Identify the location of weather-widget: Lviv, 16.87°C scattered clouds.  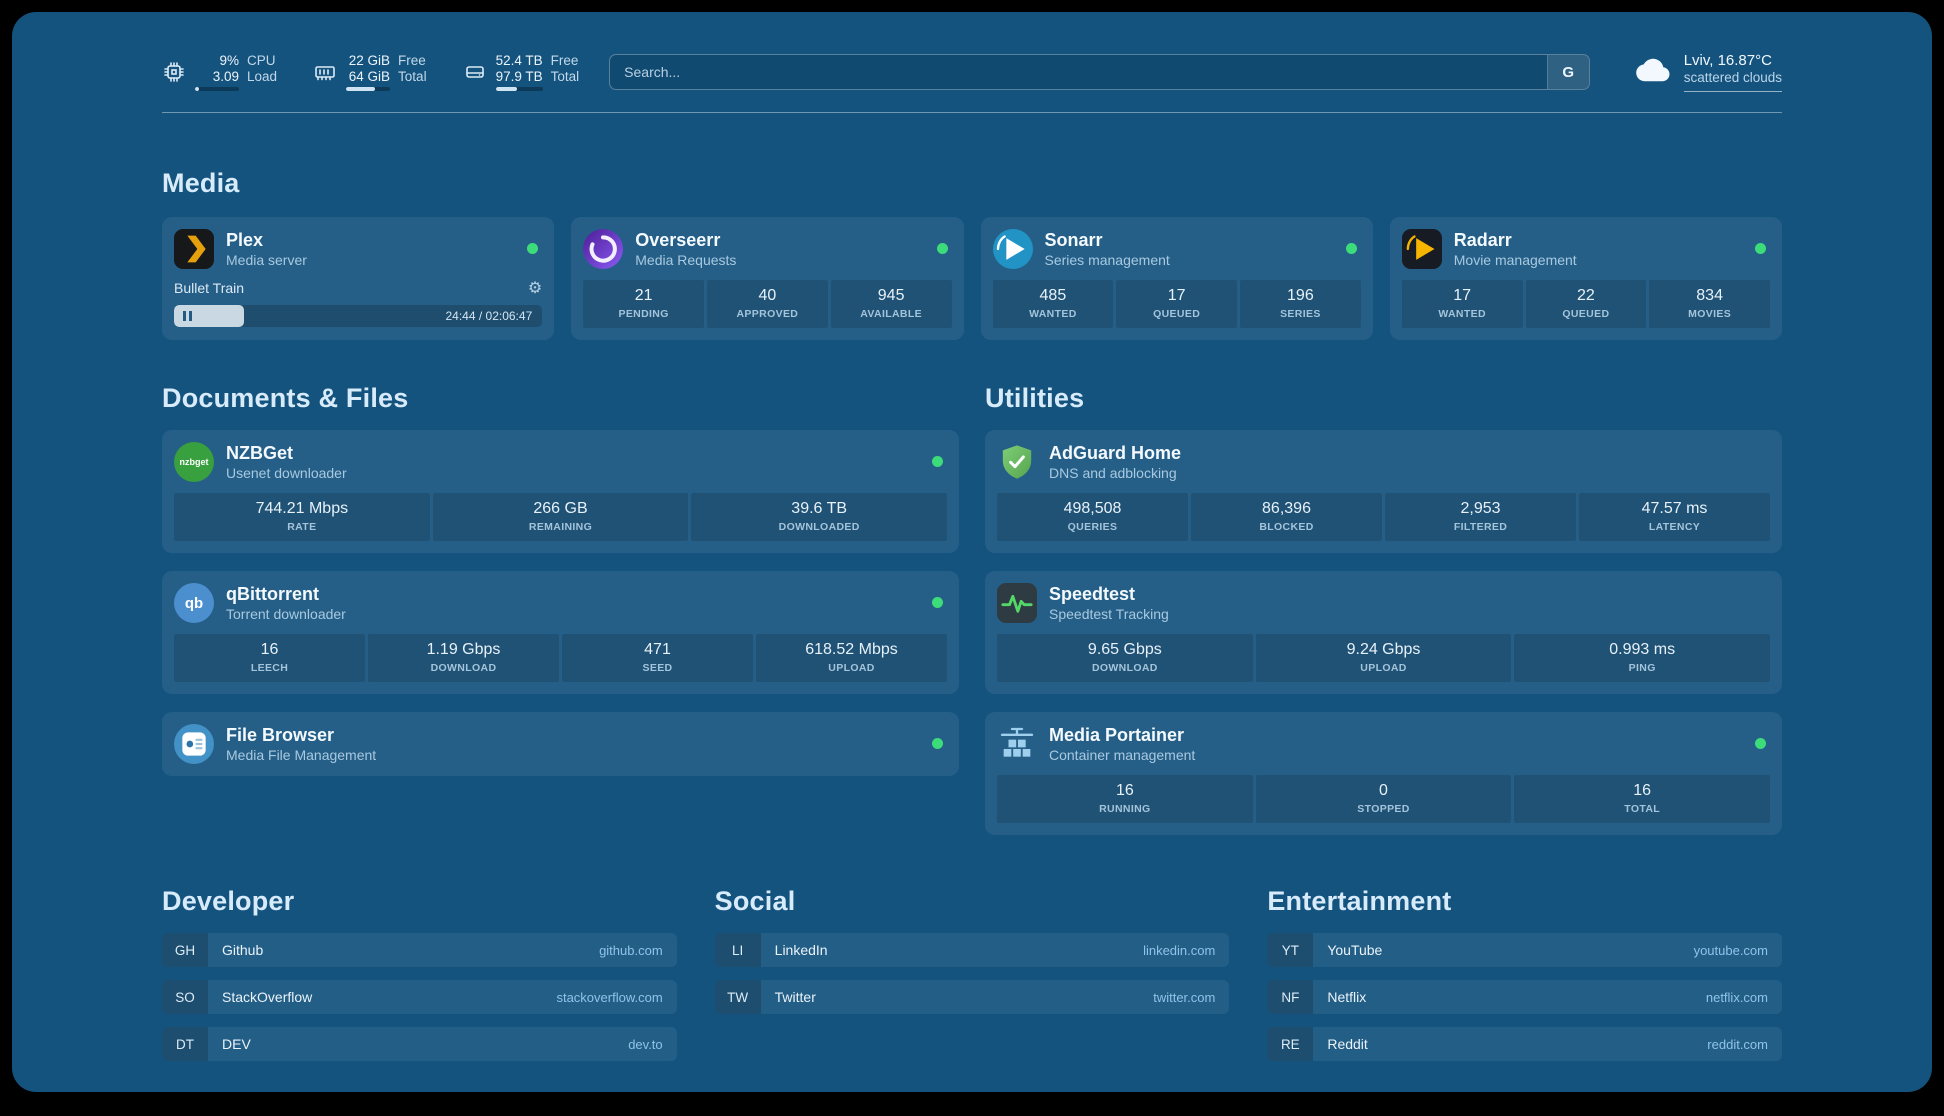
(1708, 72).